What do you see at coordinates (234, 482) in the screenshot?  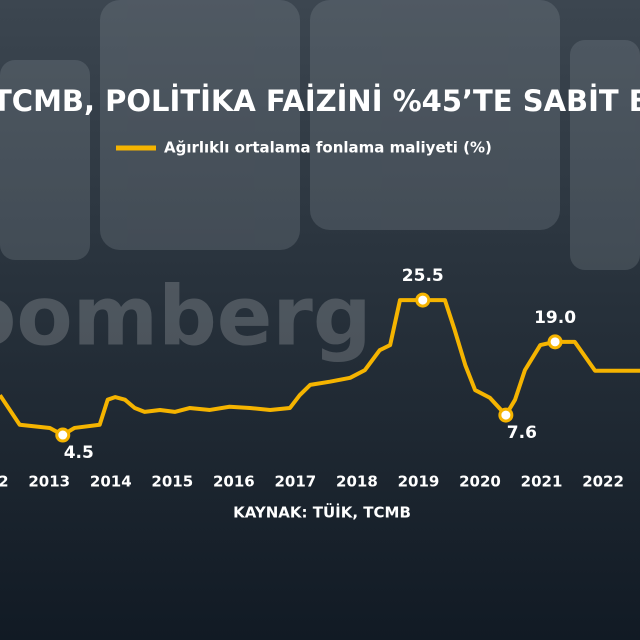 I see `x-tick-label: 2016` at bounding box center [234, 482].